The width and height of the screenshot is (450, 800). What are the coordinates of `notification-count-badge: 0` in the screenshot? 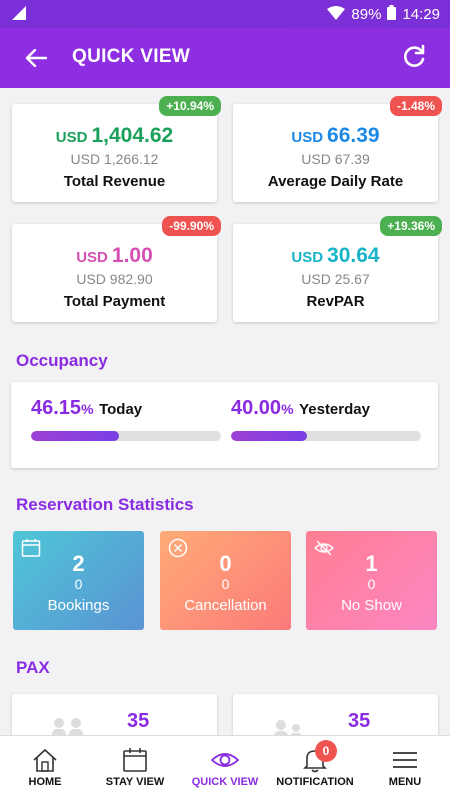 It's located at (326, 751).